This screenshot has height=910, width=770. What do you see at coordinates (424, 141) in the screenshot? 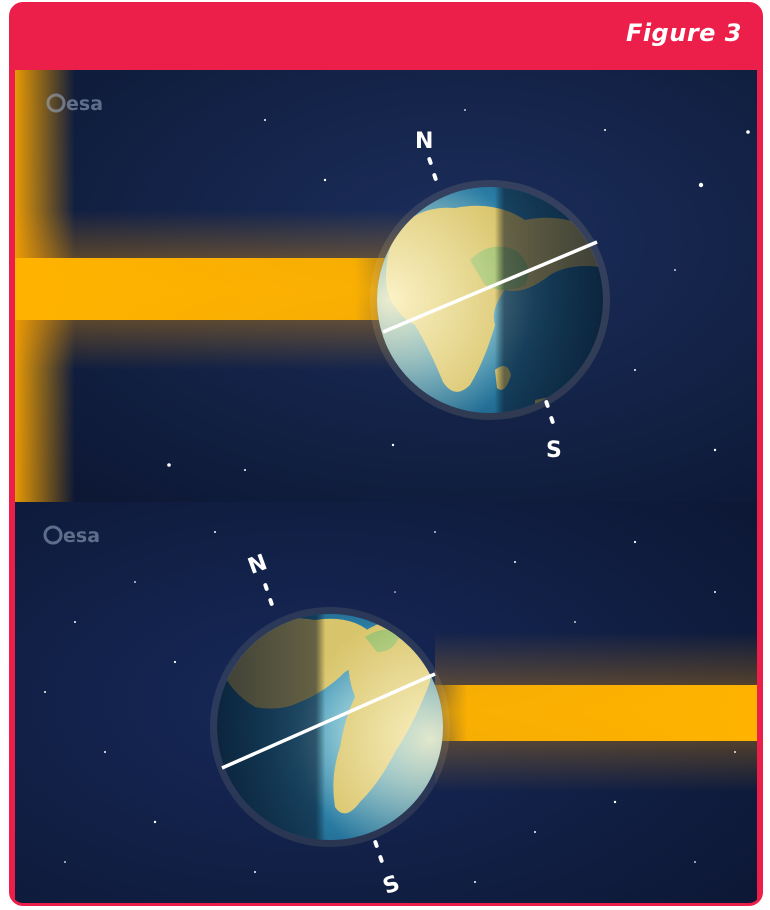
I see `north-pole-label: N` at bounding box center [424, 141].